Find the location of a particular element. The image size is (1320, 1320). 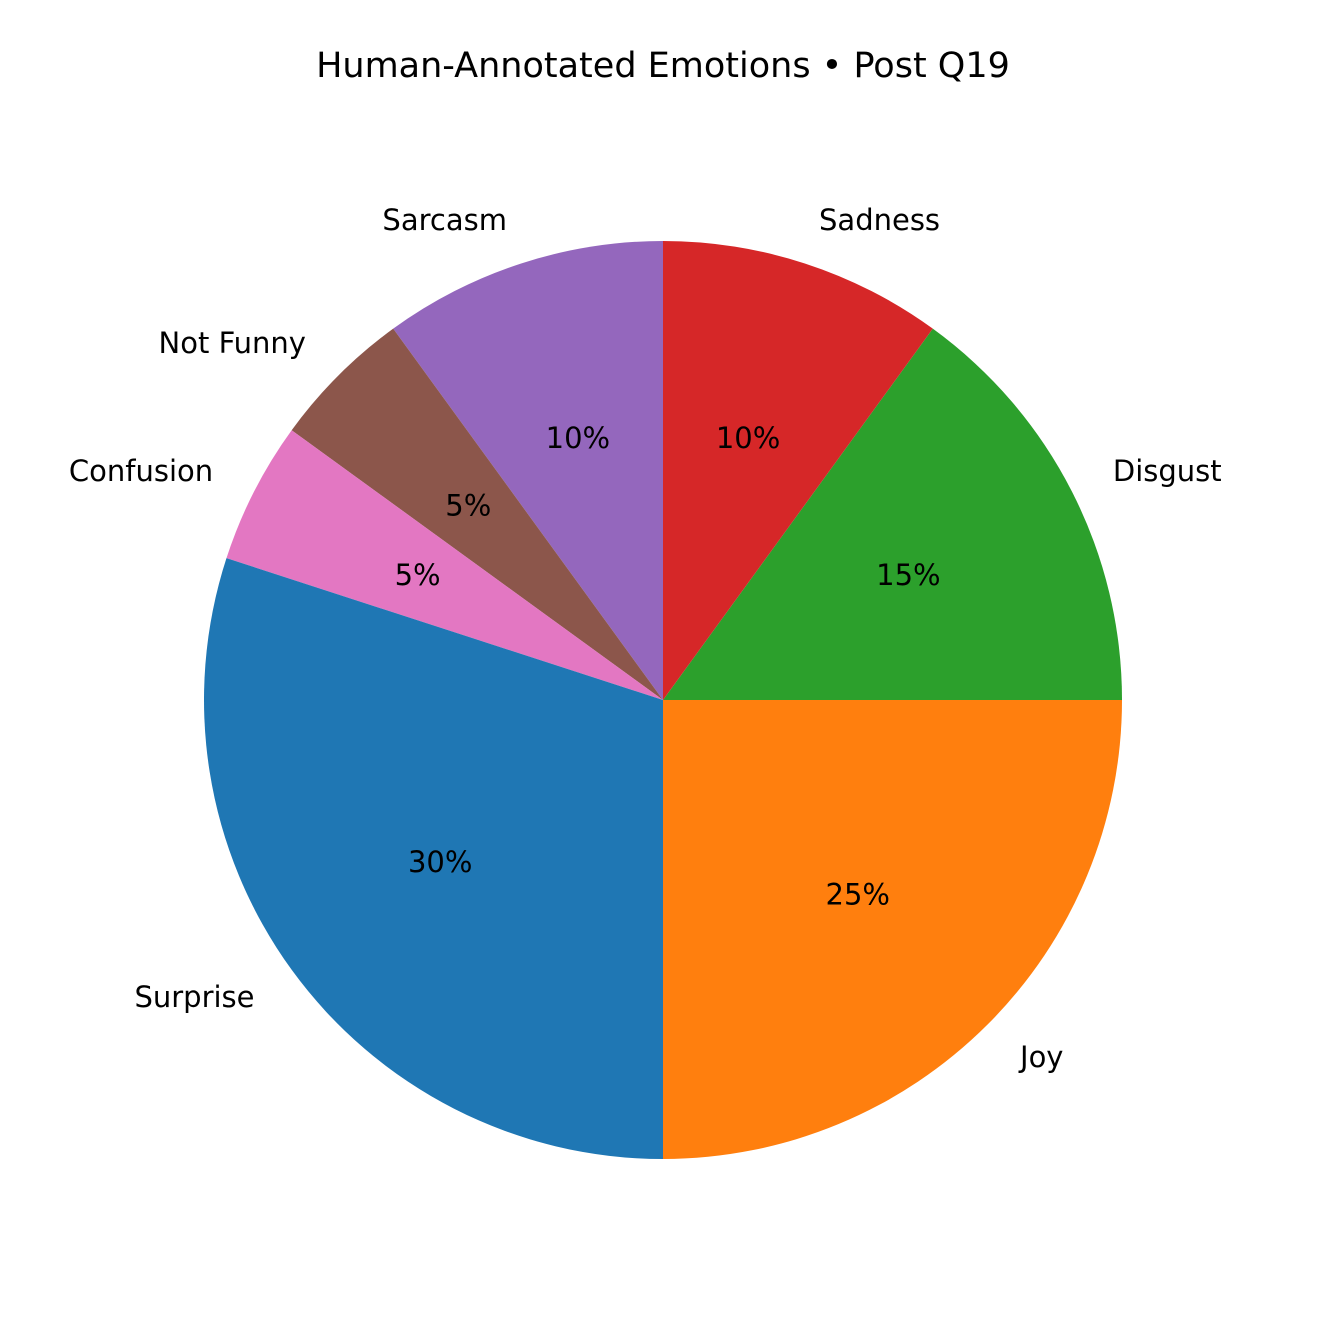

pie-slice-sarcasm is located at coordinates (528, 470).